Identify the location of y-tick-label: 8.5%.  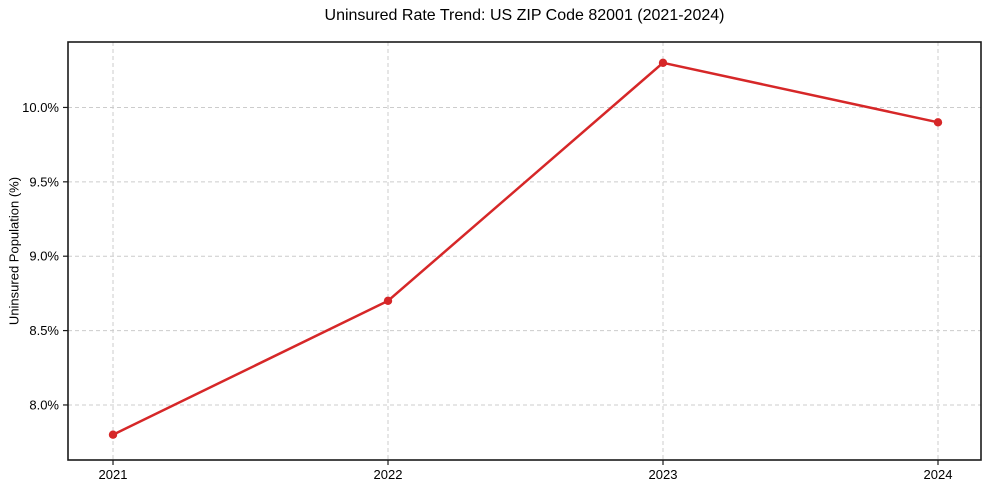
(44, 330).